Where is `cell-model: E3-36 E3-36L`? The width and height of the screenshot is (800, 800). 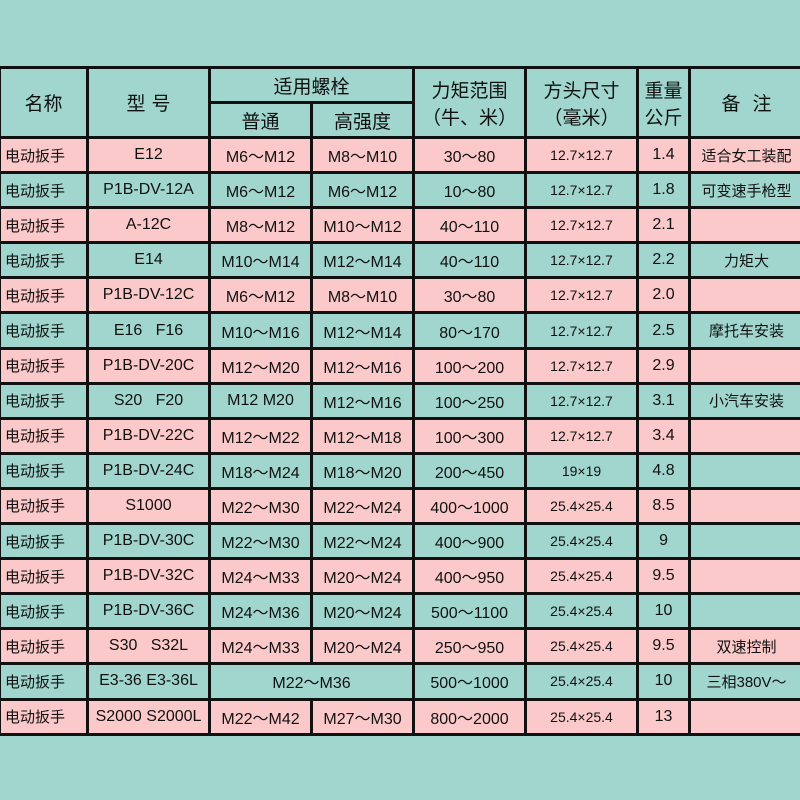
cell-model: E3-36 E3-36L is located at coordinates (148, 681).